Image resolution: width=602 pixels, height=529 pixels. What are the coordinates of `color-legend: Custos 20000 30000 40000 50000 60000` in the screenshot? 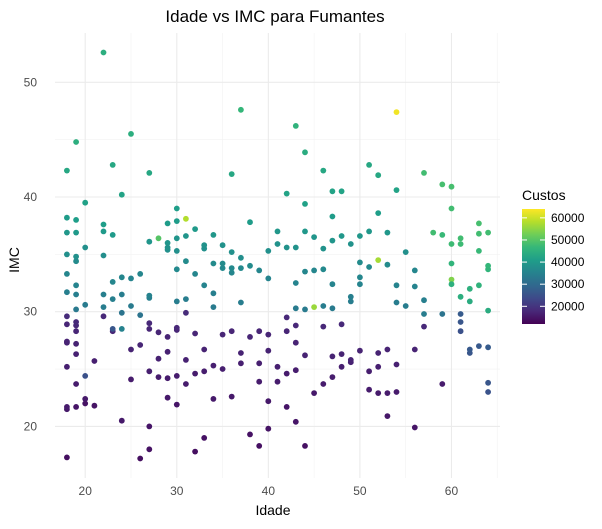 It's located at (553, 255).